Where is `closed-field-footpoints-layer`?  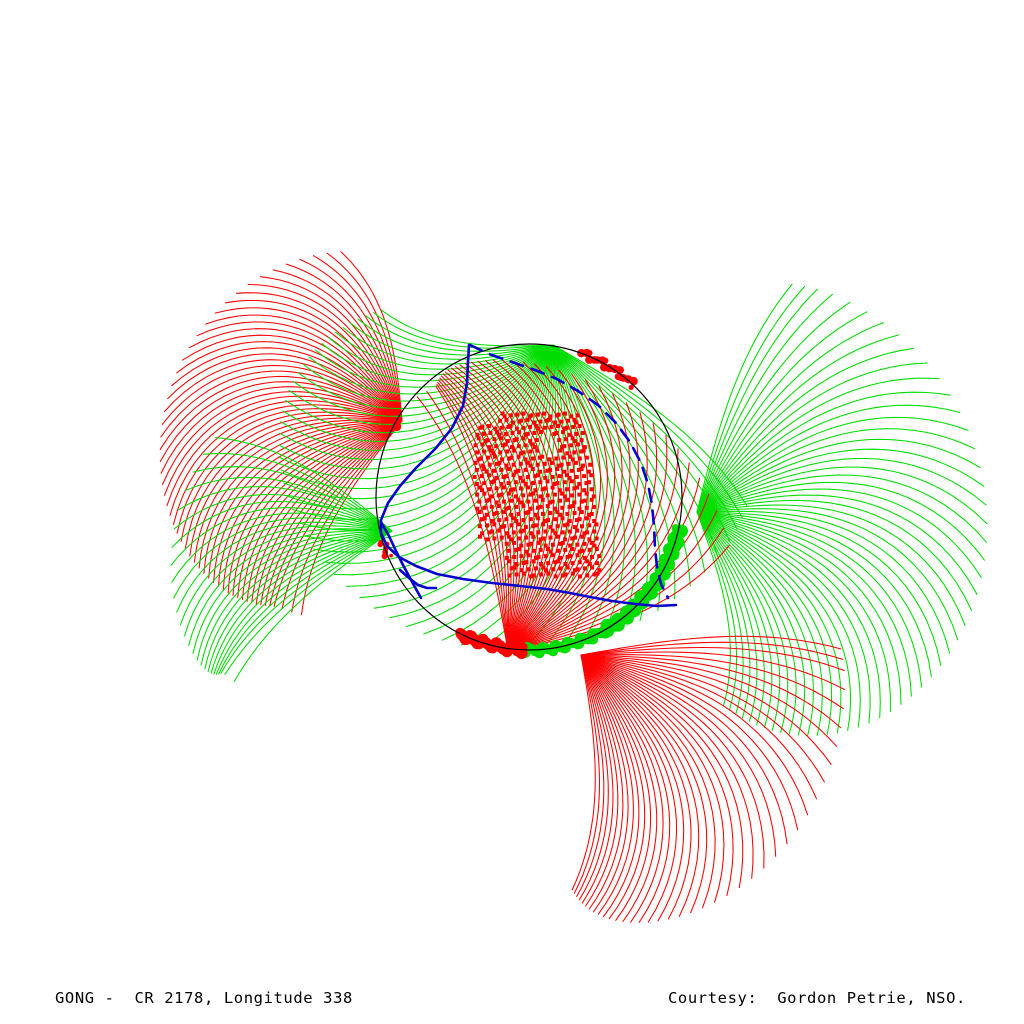
closed-field-footpoints-layer is located at coordinates (537, 495).